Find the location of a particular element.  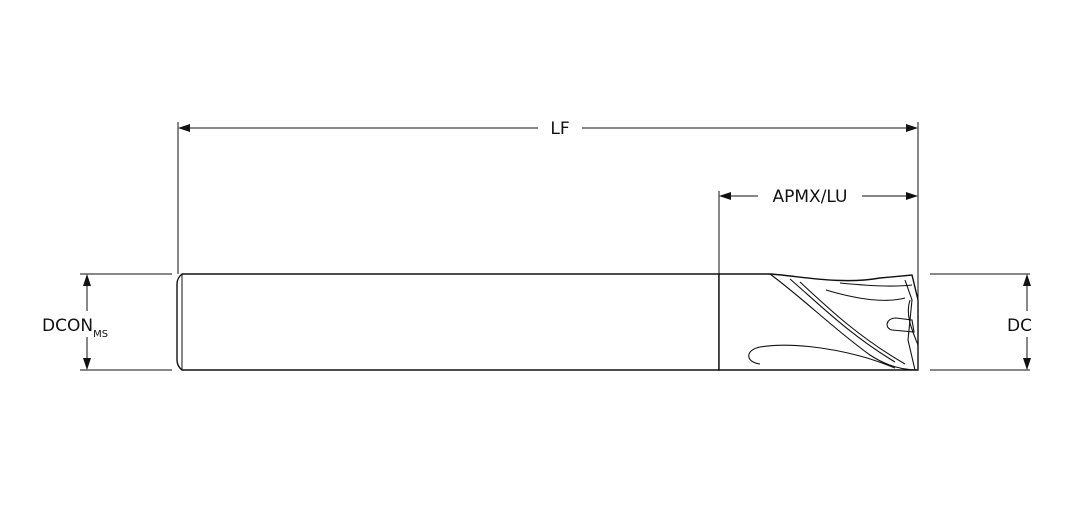

tool-shank is located at coordinates (448, 322).